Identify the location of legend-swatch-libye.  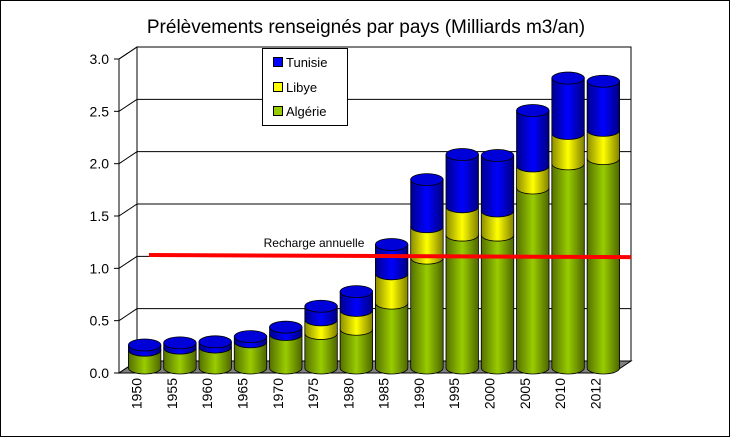
(278, 87).